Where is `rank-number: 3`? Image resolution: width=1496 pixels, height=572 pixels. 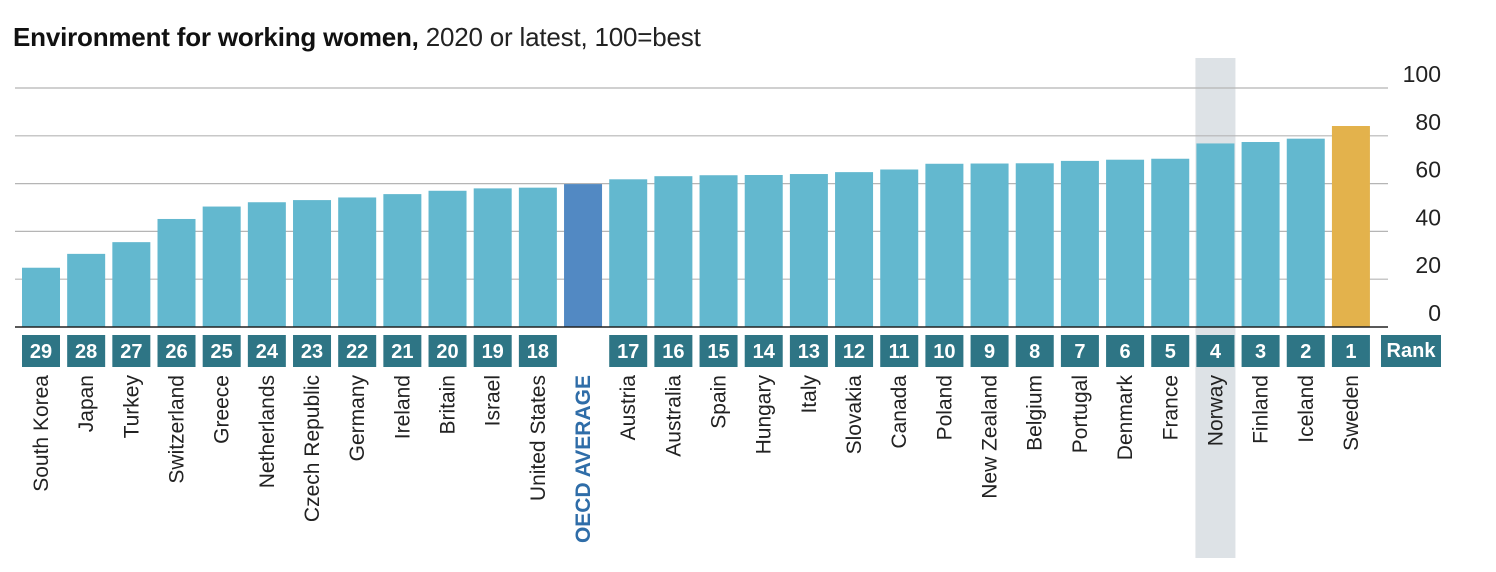
rank-number: 3 is located at coordinates (1260, 352).